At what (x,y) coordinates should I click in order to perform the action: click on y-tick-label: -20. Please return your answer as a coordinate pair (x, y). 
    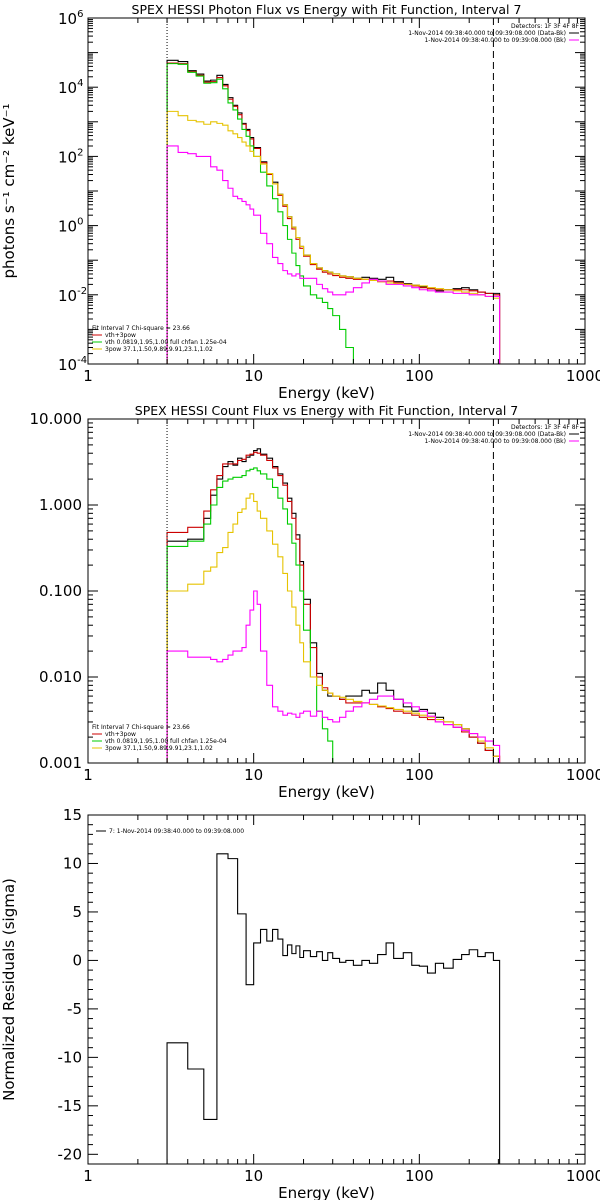
    Looking at the image, I should click on (70, 1154).